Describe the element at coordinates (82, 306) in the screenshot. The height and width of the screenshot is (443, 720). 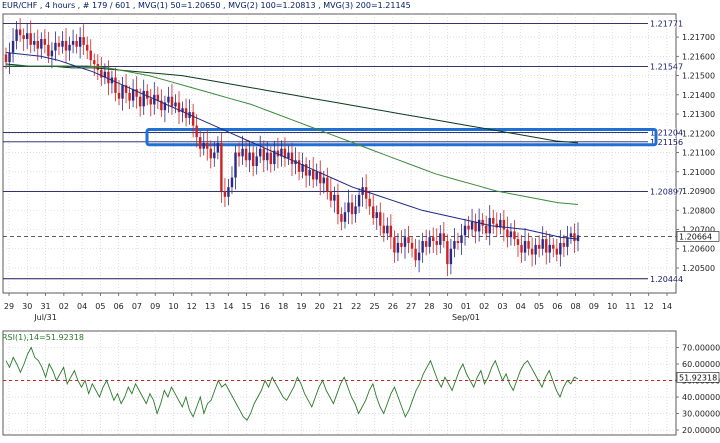
I see `x-tick-label: 04` at that location.